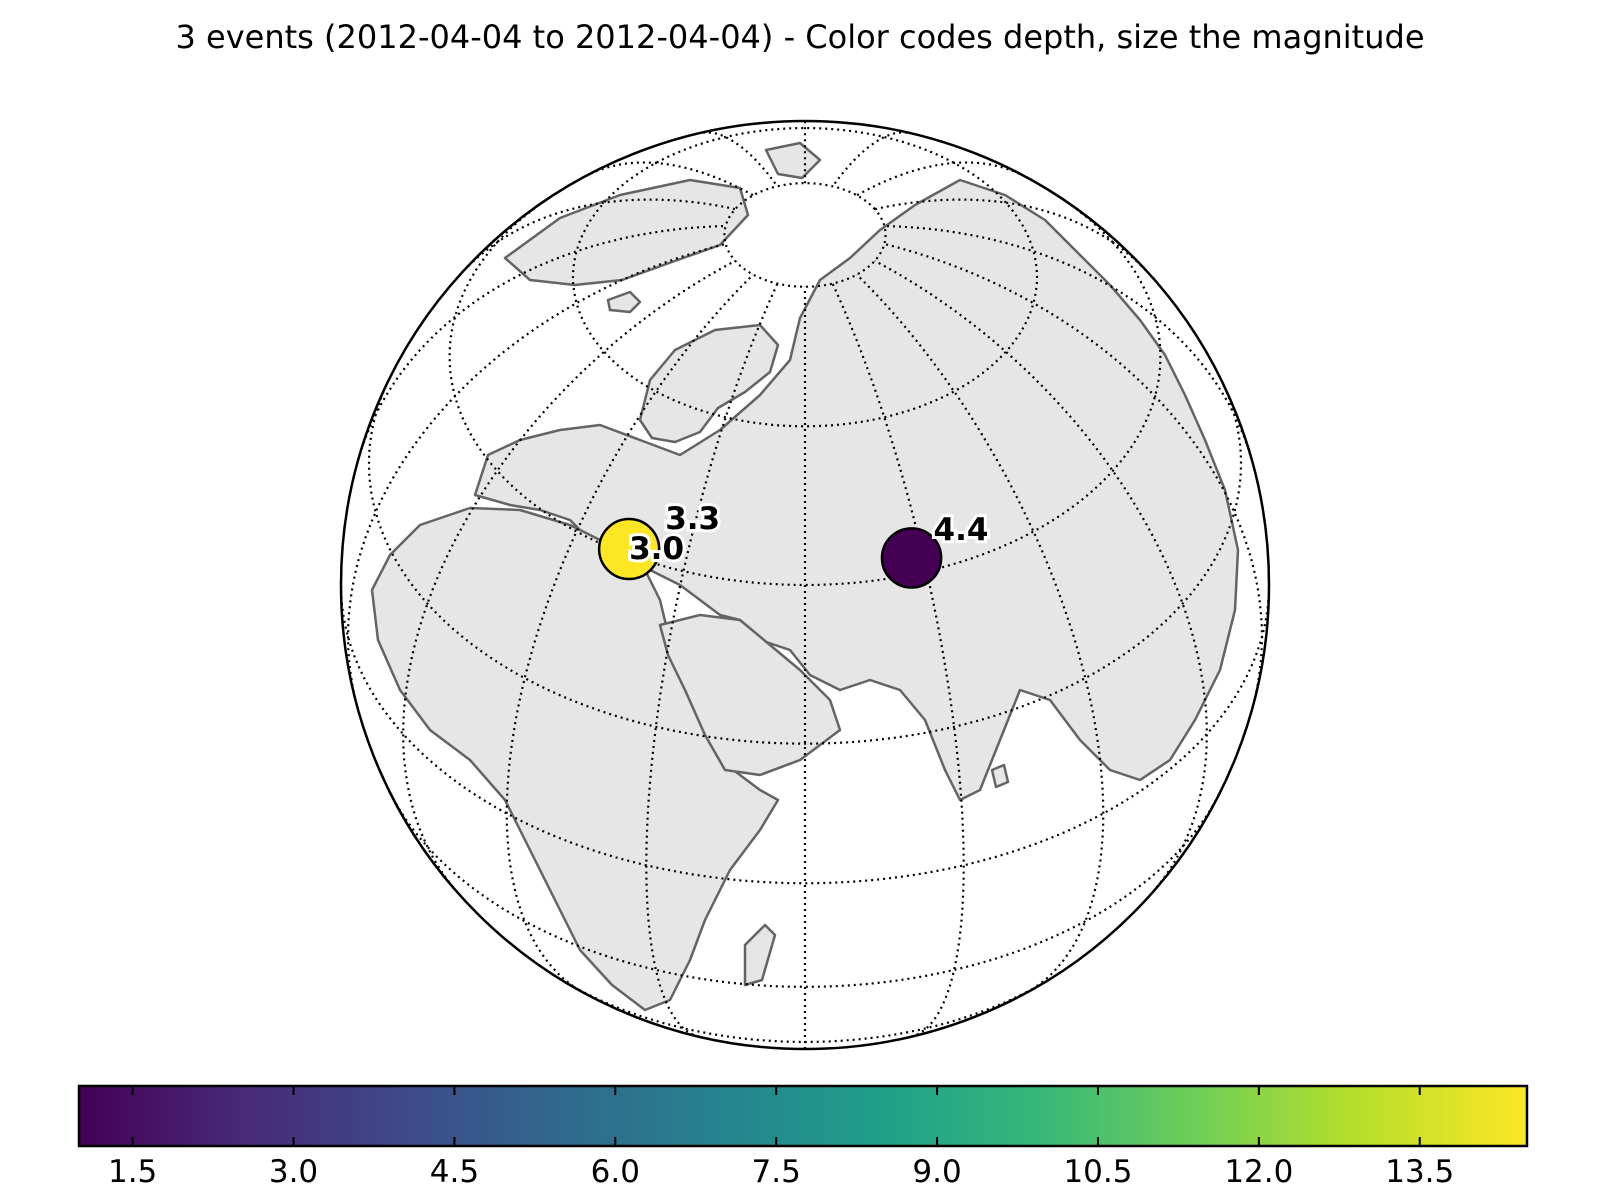  Describe the element at coordinates (1258, 1172) in the screenshot. I see `colorbar-tick-label: 12.0` at that location.